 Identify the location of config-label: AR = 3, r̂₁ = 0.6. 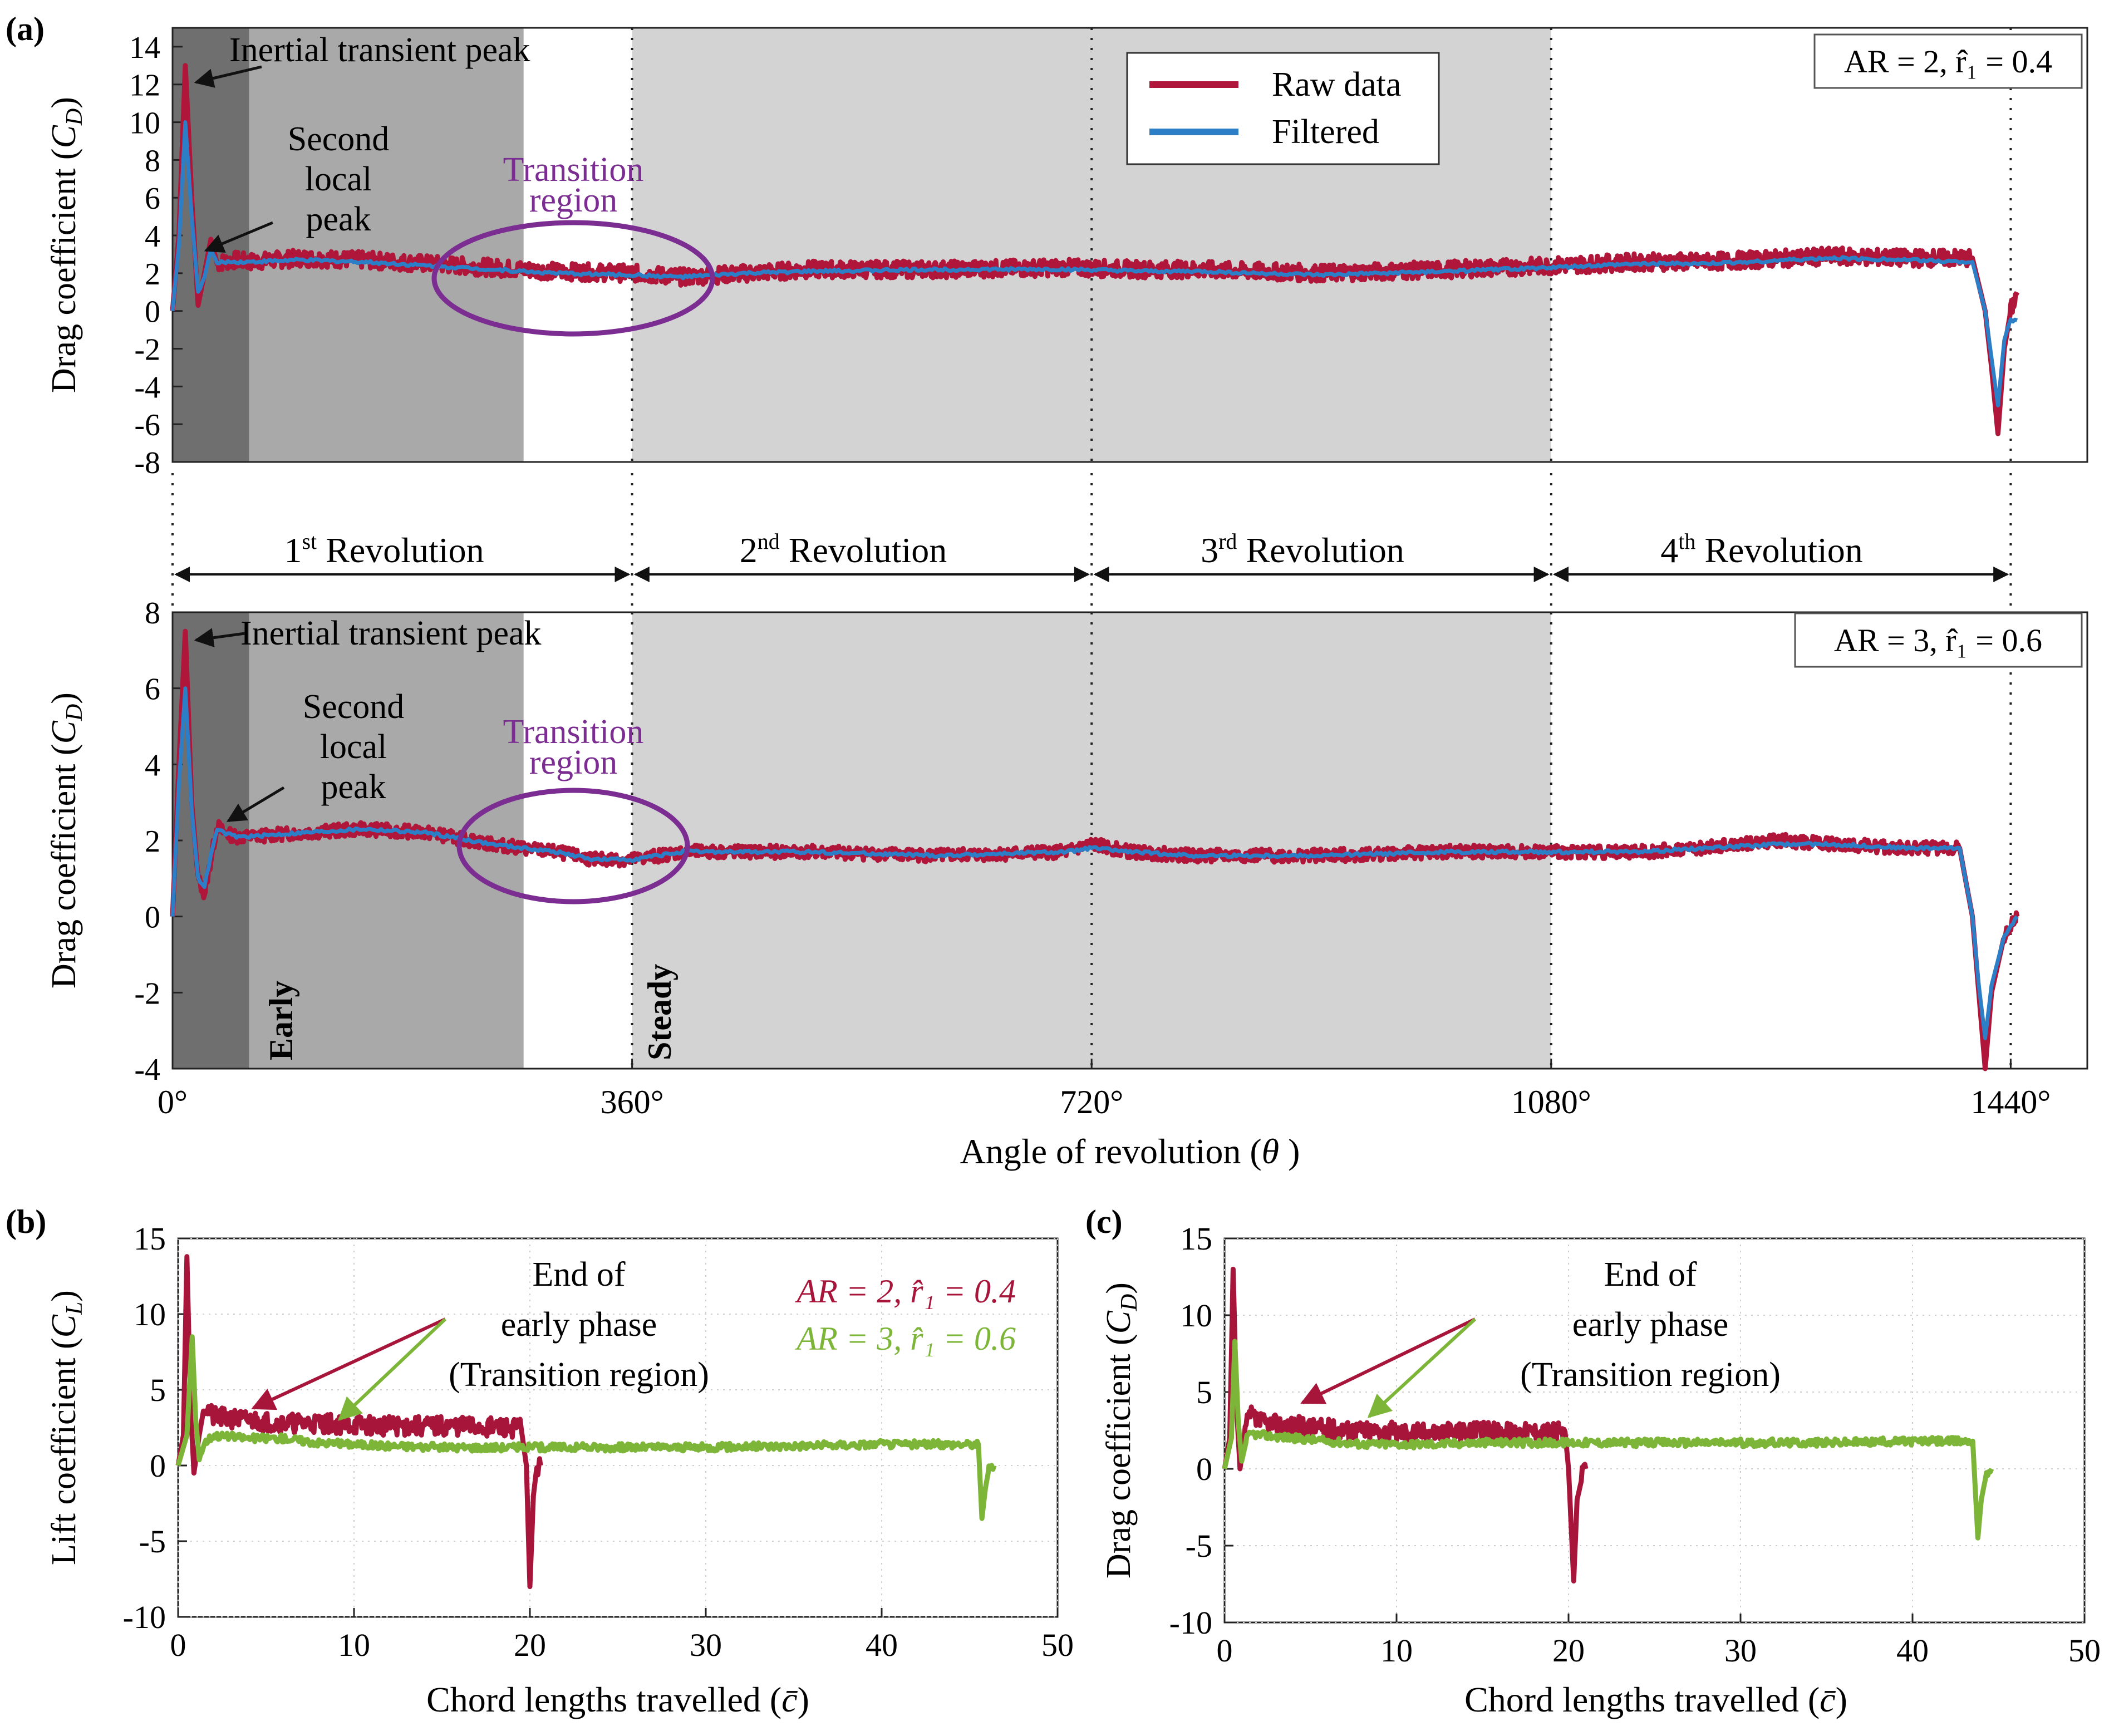
(1938, 640).